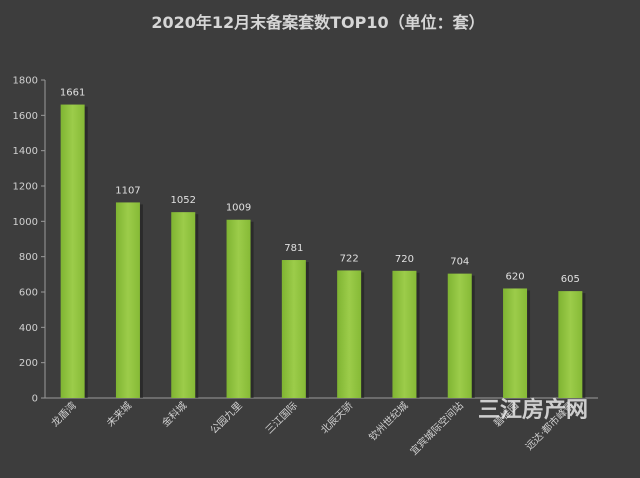 The image size is (640, 478). Describe the element at coordinates (35, 399) in the screenshot. I see `y-tick-label: 0` at that location.